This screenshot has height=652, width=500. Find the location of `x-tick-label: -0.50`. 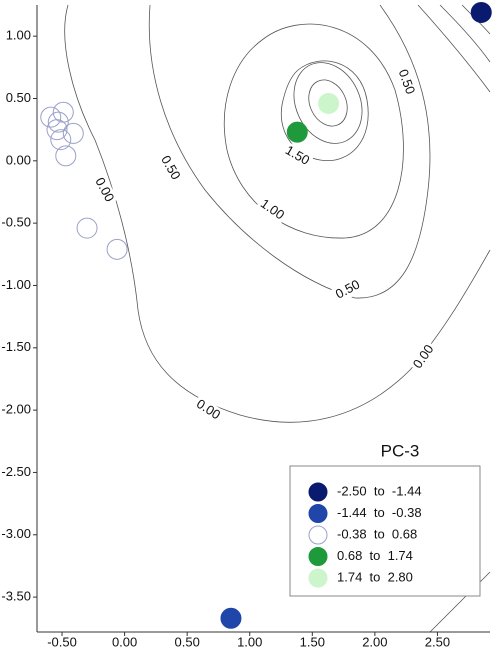

x-tick-label: -0.50 is located at coordinates (62, 640).